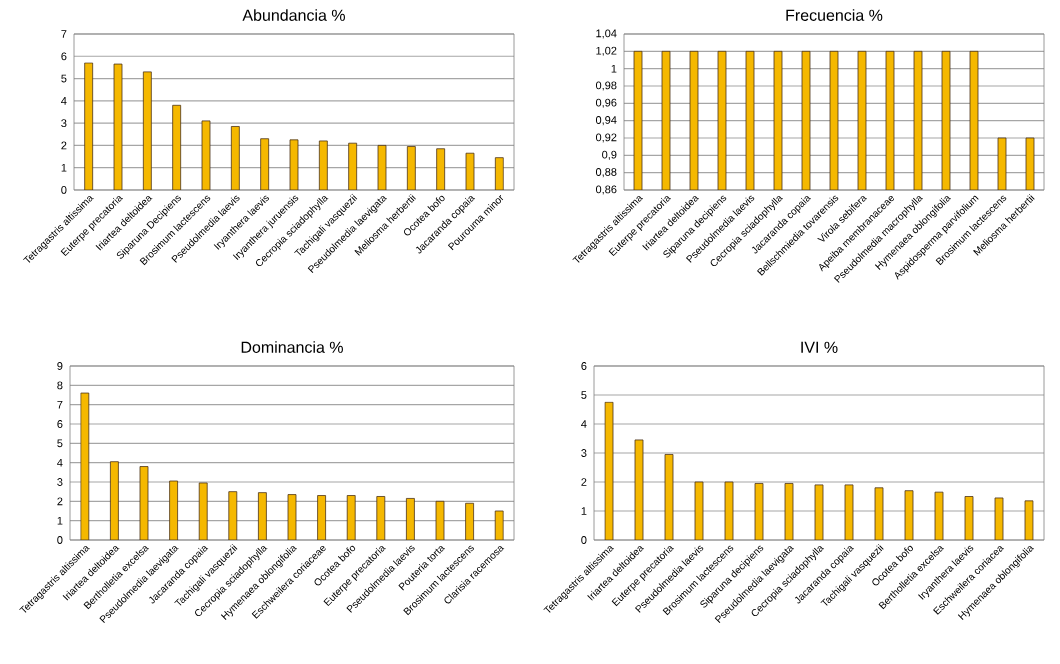 The width and height of the screenshot is (1060, 664). I want to click on chart-title: Frecuencia %, so click(834, 15).